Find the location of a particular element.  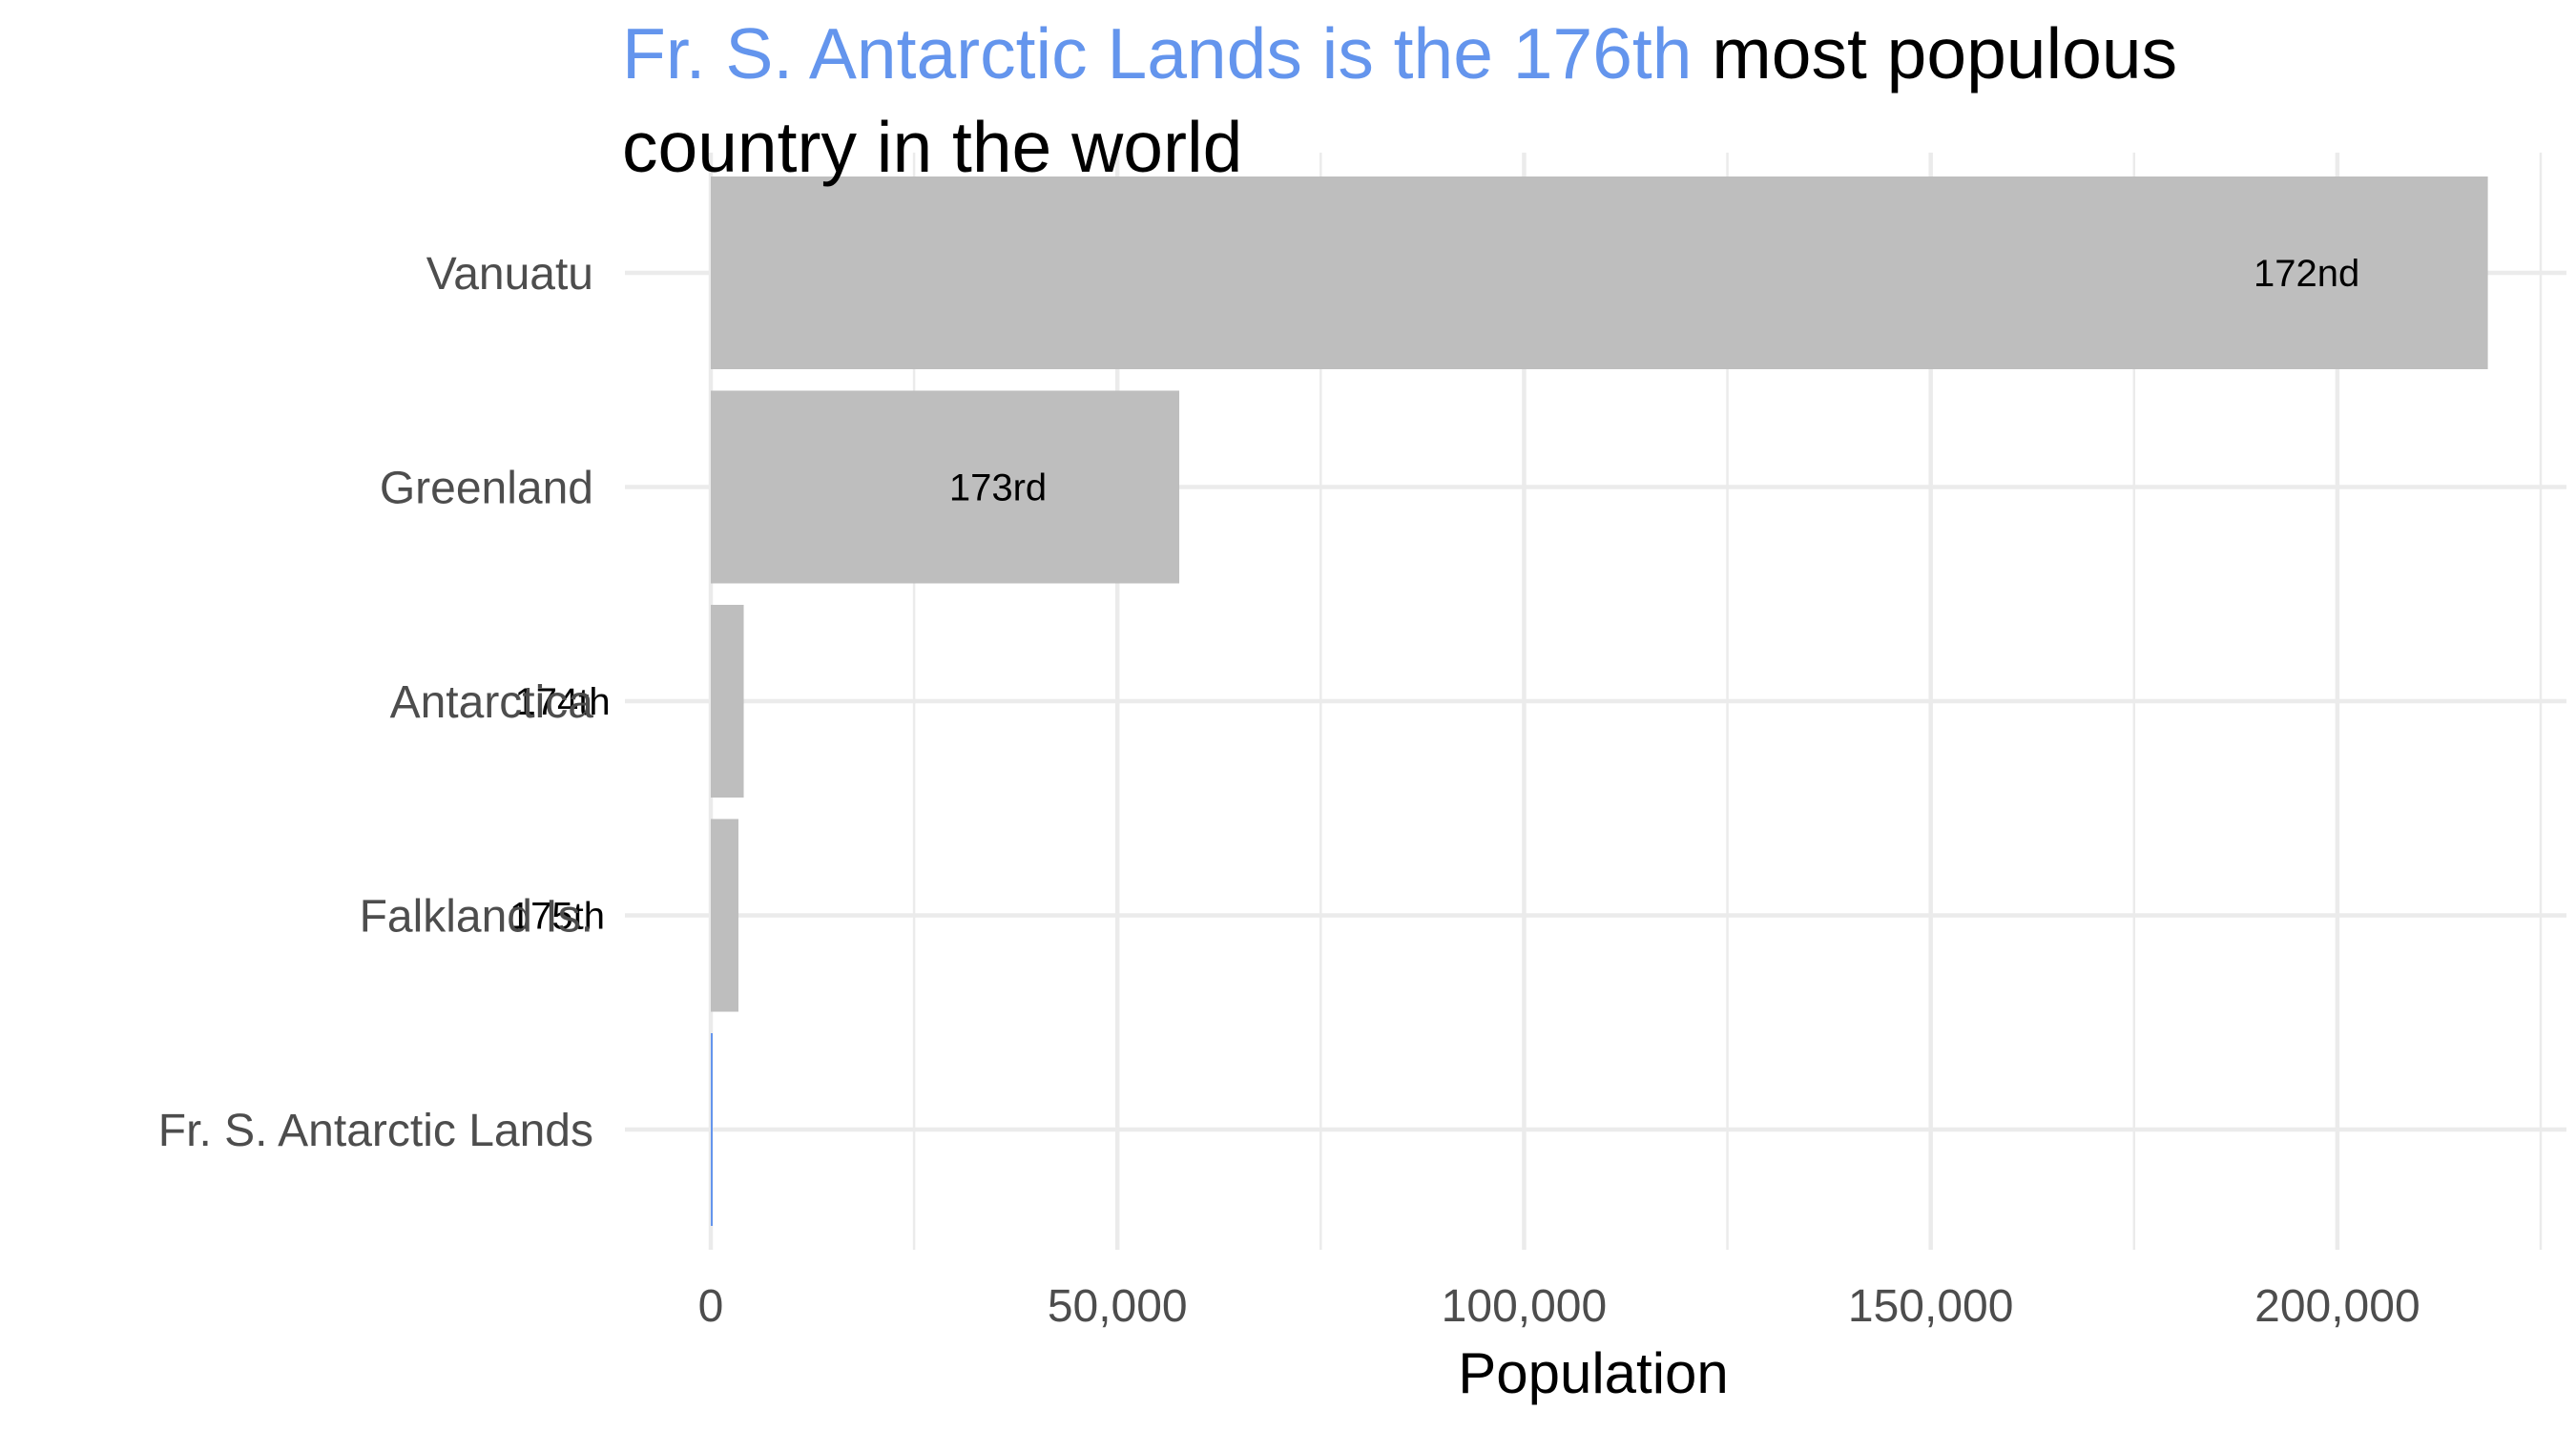

y-tick-label: Vanuatu is located at coordinates (509, 274).